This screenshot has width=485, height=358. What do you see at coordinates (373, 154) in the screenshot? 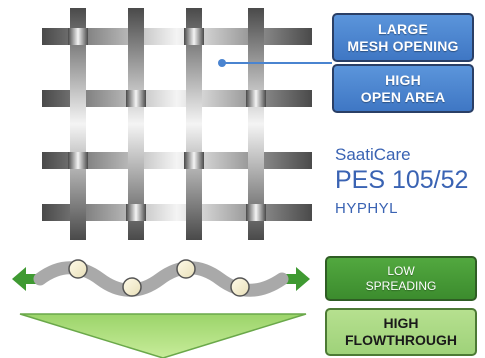
I see `product-brand: SaatiCare` at bounding box center [373, 154].